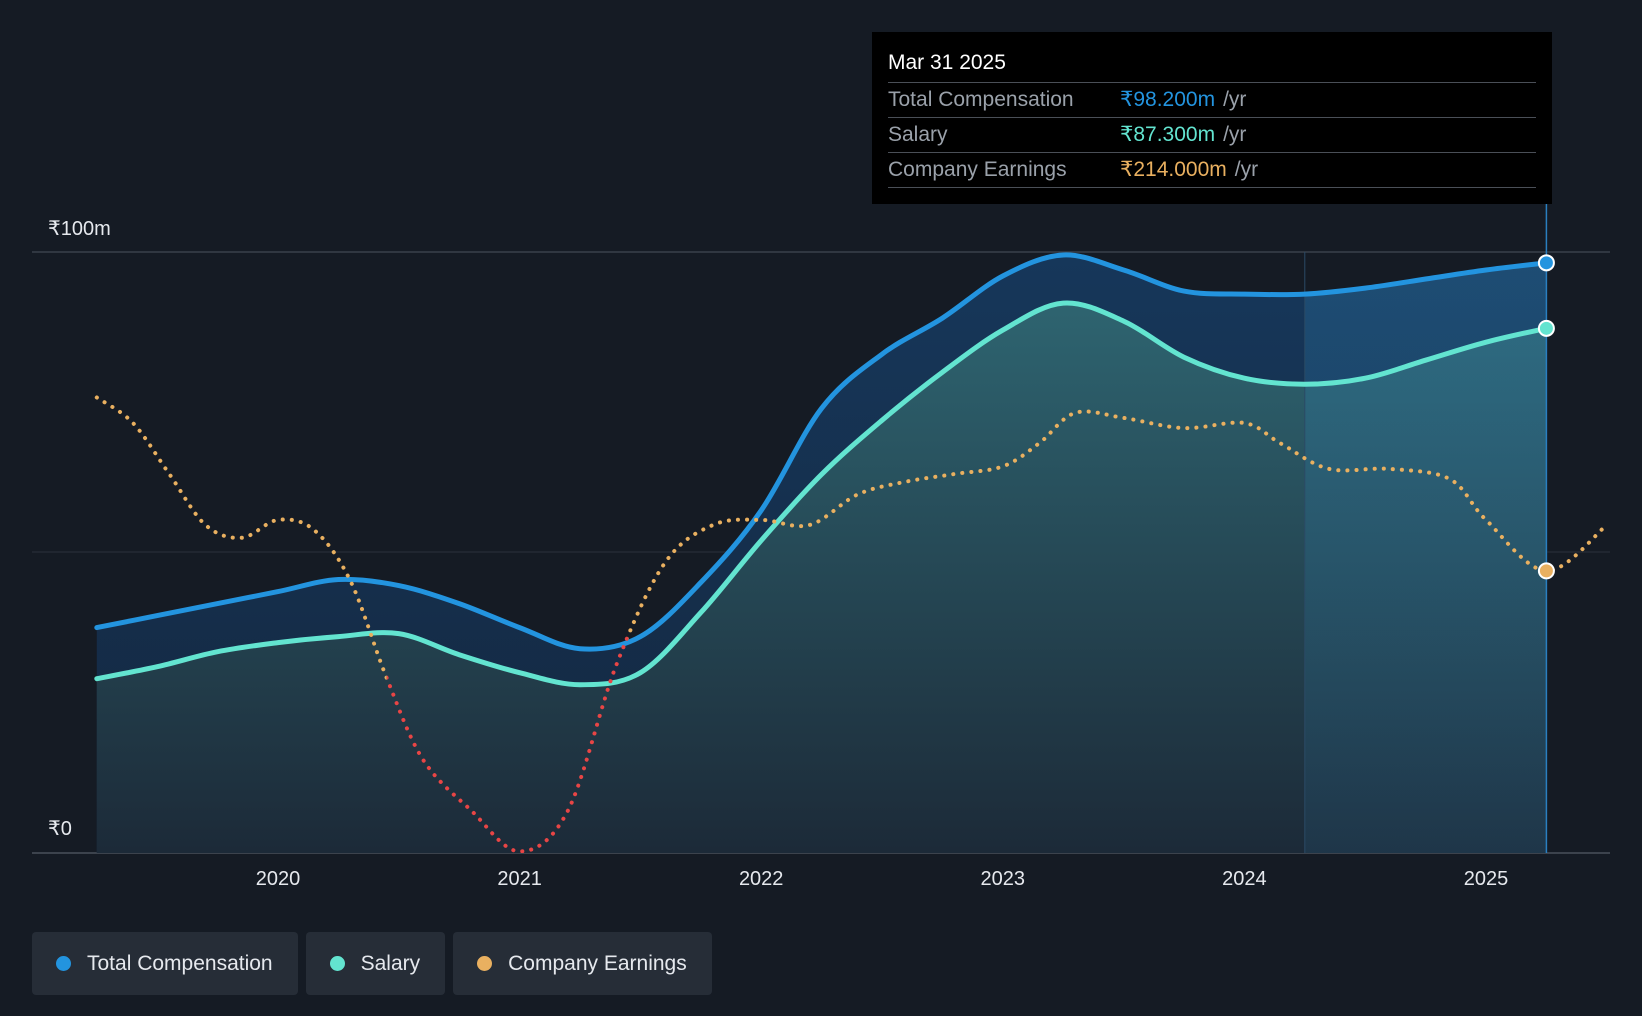  Describe the element at coordinates (1168, 134) in the screenshot. I see `tooltip-value: ₹87.300m` at that location.